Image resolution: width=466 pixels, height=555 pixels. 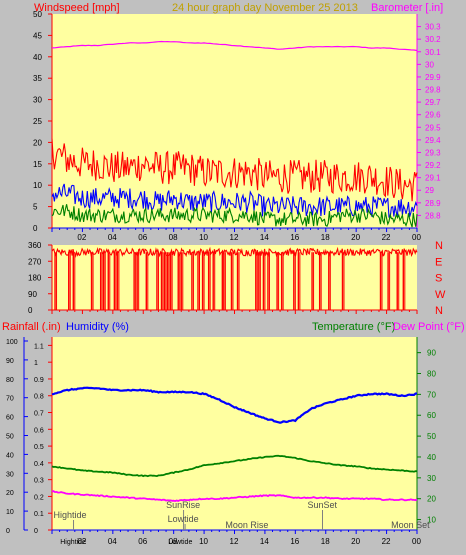 I want to click on x-tick-label: 22, so click(x=386, y=237).